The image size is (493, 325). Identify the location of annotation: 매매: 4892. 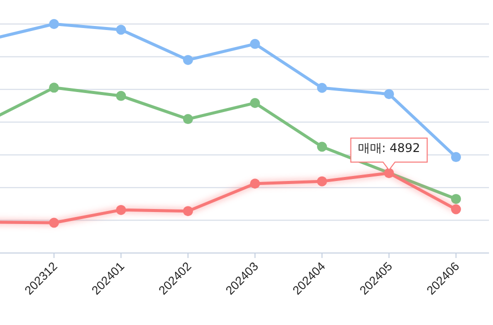
(389, 148).